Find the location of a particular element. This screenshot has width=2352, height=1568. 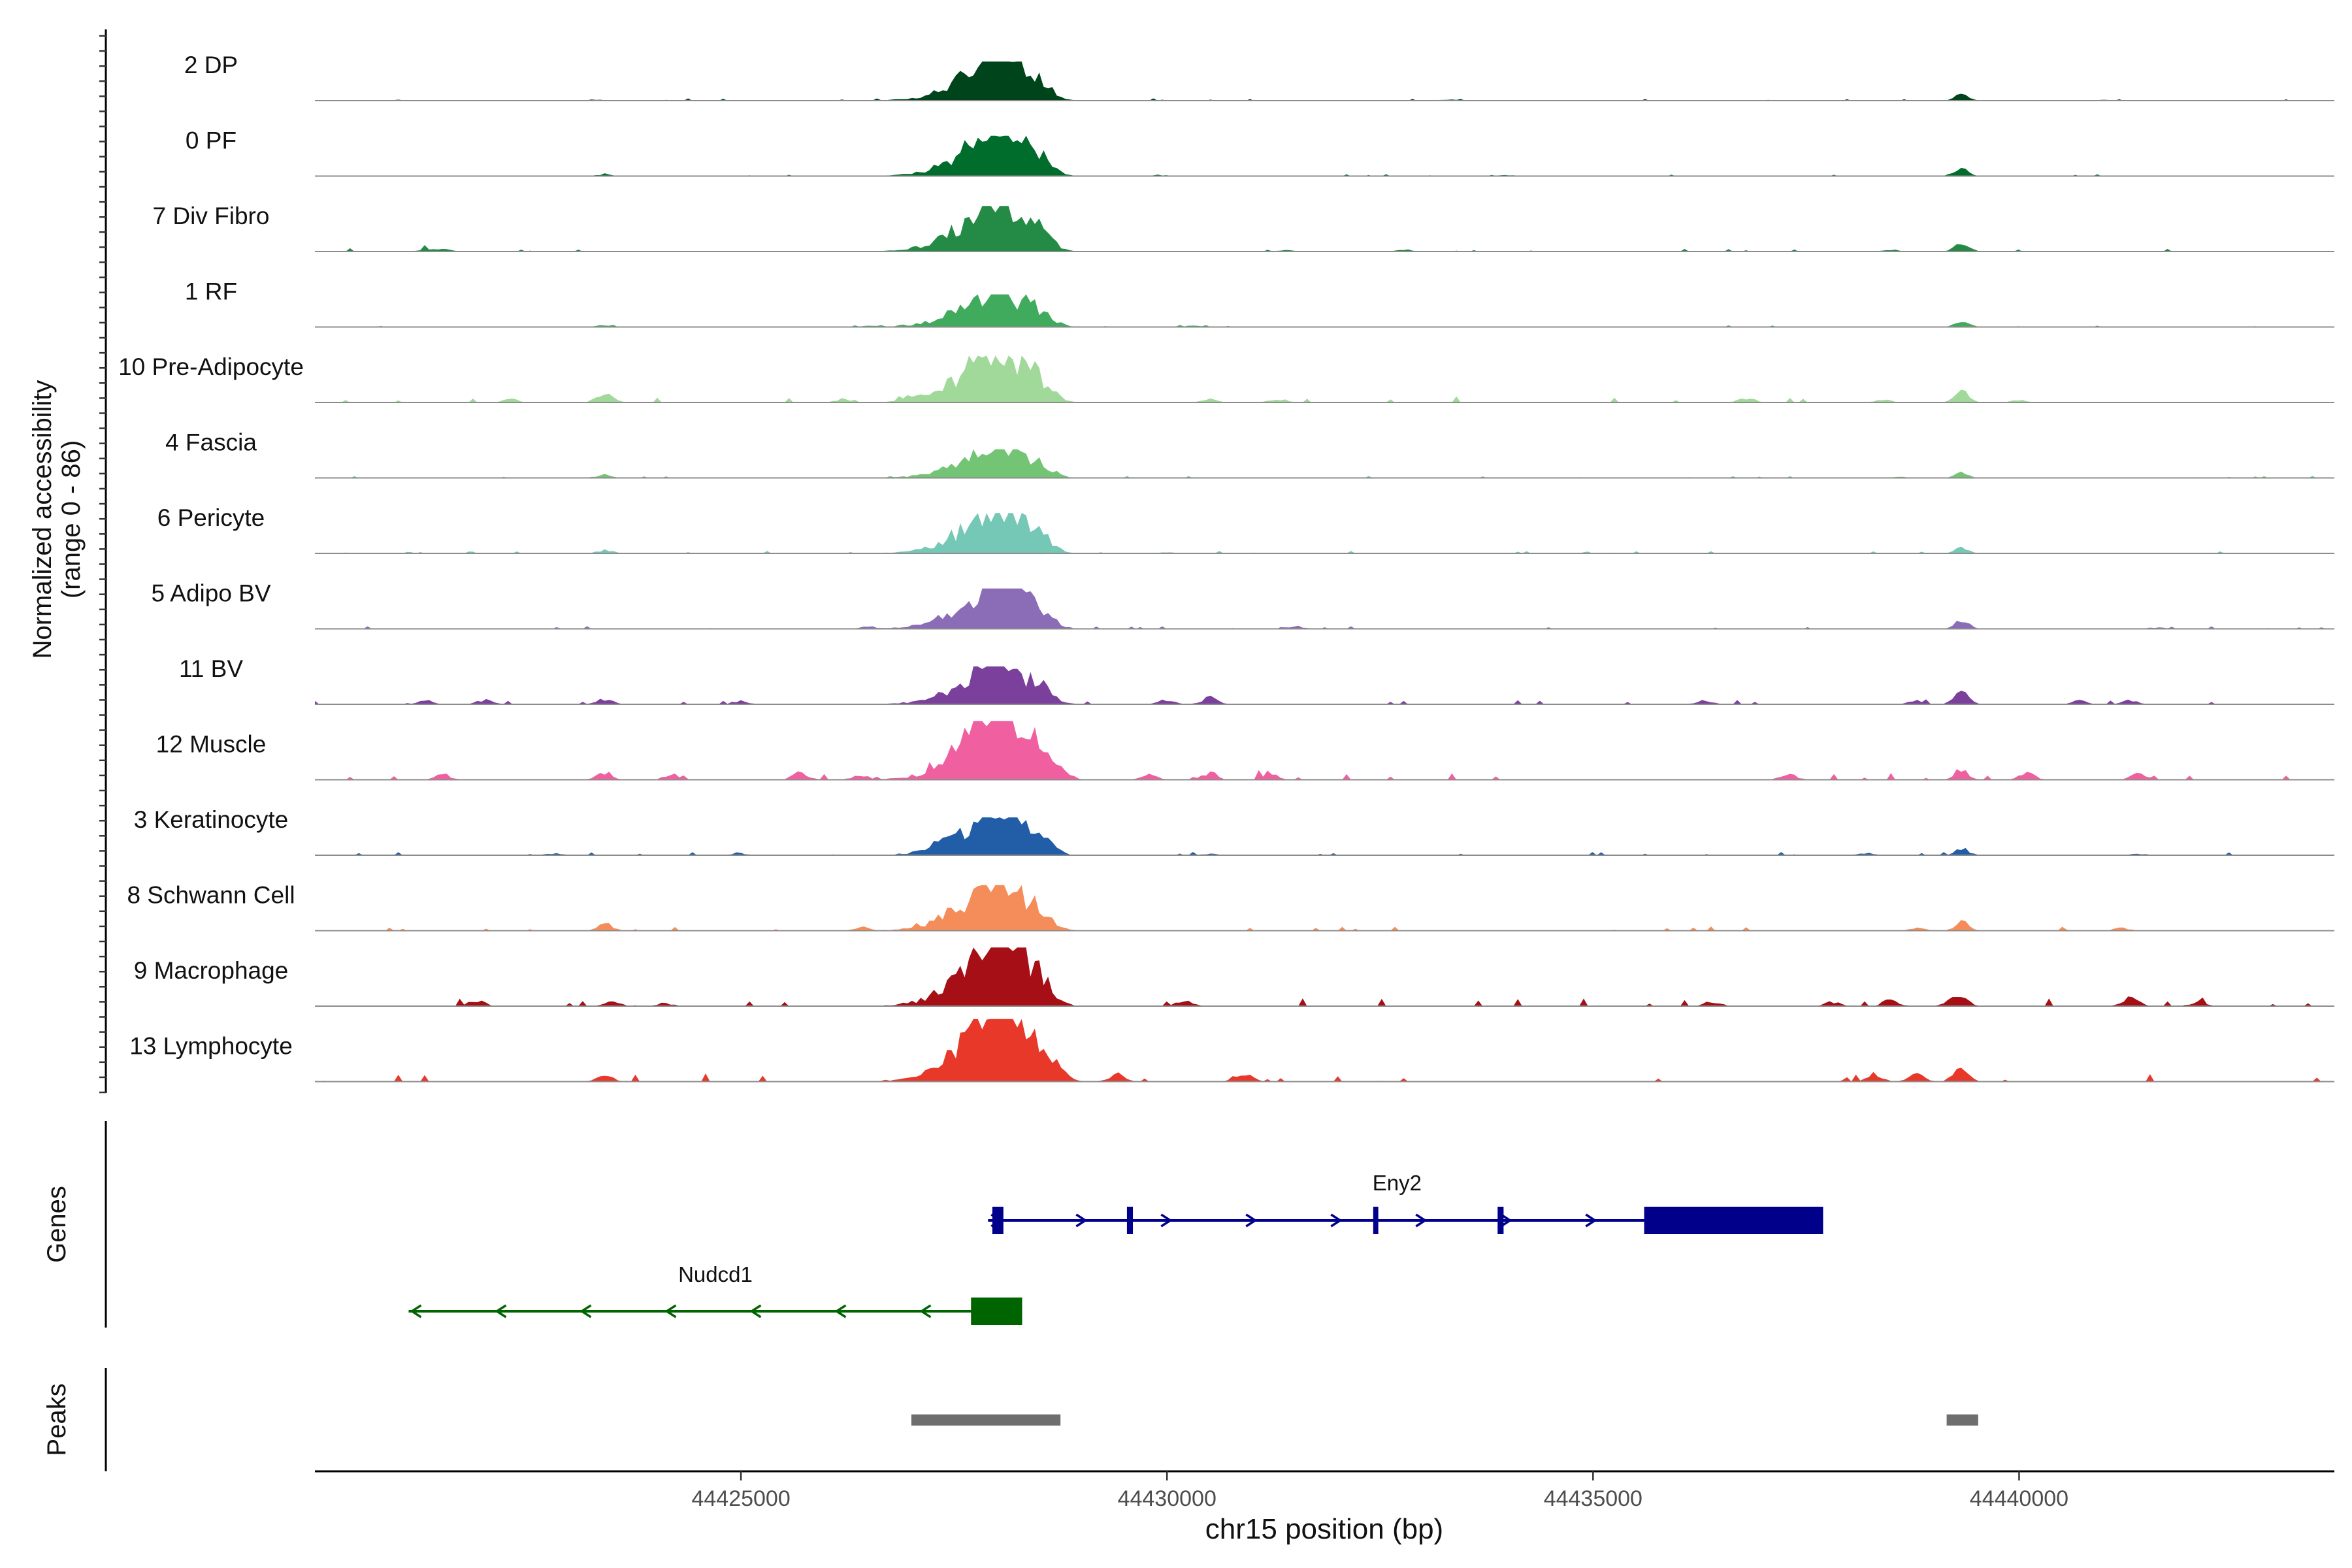

track-label-11: 3 Keratinocyte is located at coordinates (211, 819).